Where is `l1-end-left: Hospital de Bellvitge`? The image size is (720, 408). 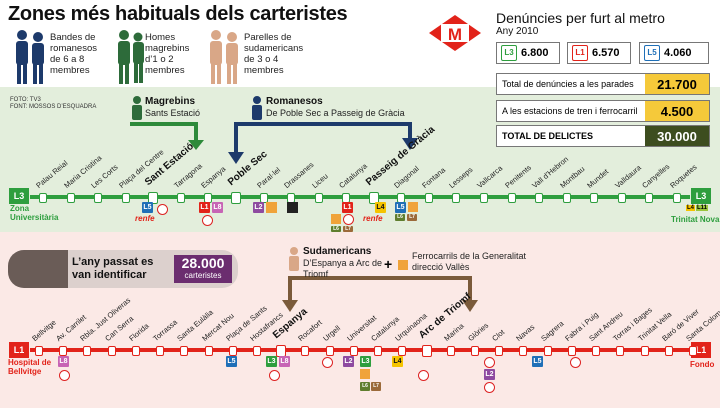 l1-end-left: Hospital de Bellvitge is located at coordinates (30, 367).